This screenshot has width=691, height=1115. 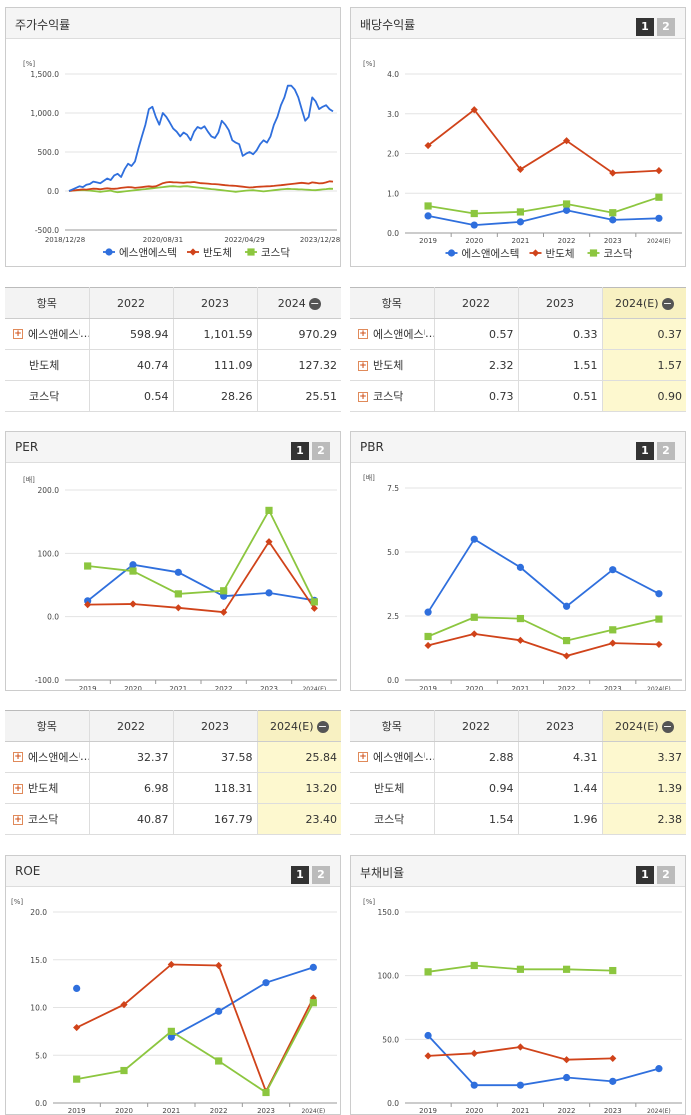 What do you see at coordinates (475, 757) in the screenshot?
I see `value-cell: 2.88` at bounding box center [475, 757].